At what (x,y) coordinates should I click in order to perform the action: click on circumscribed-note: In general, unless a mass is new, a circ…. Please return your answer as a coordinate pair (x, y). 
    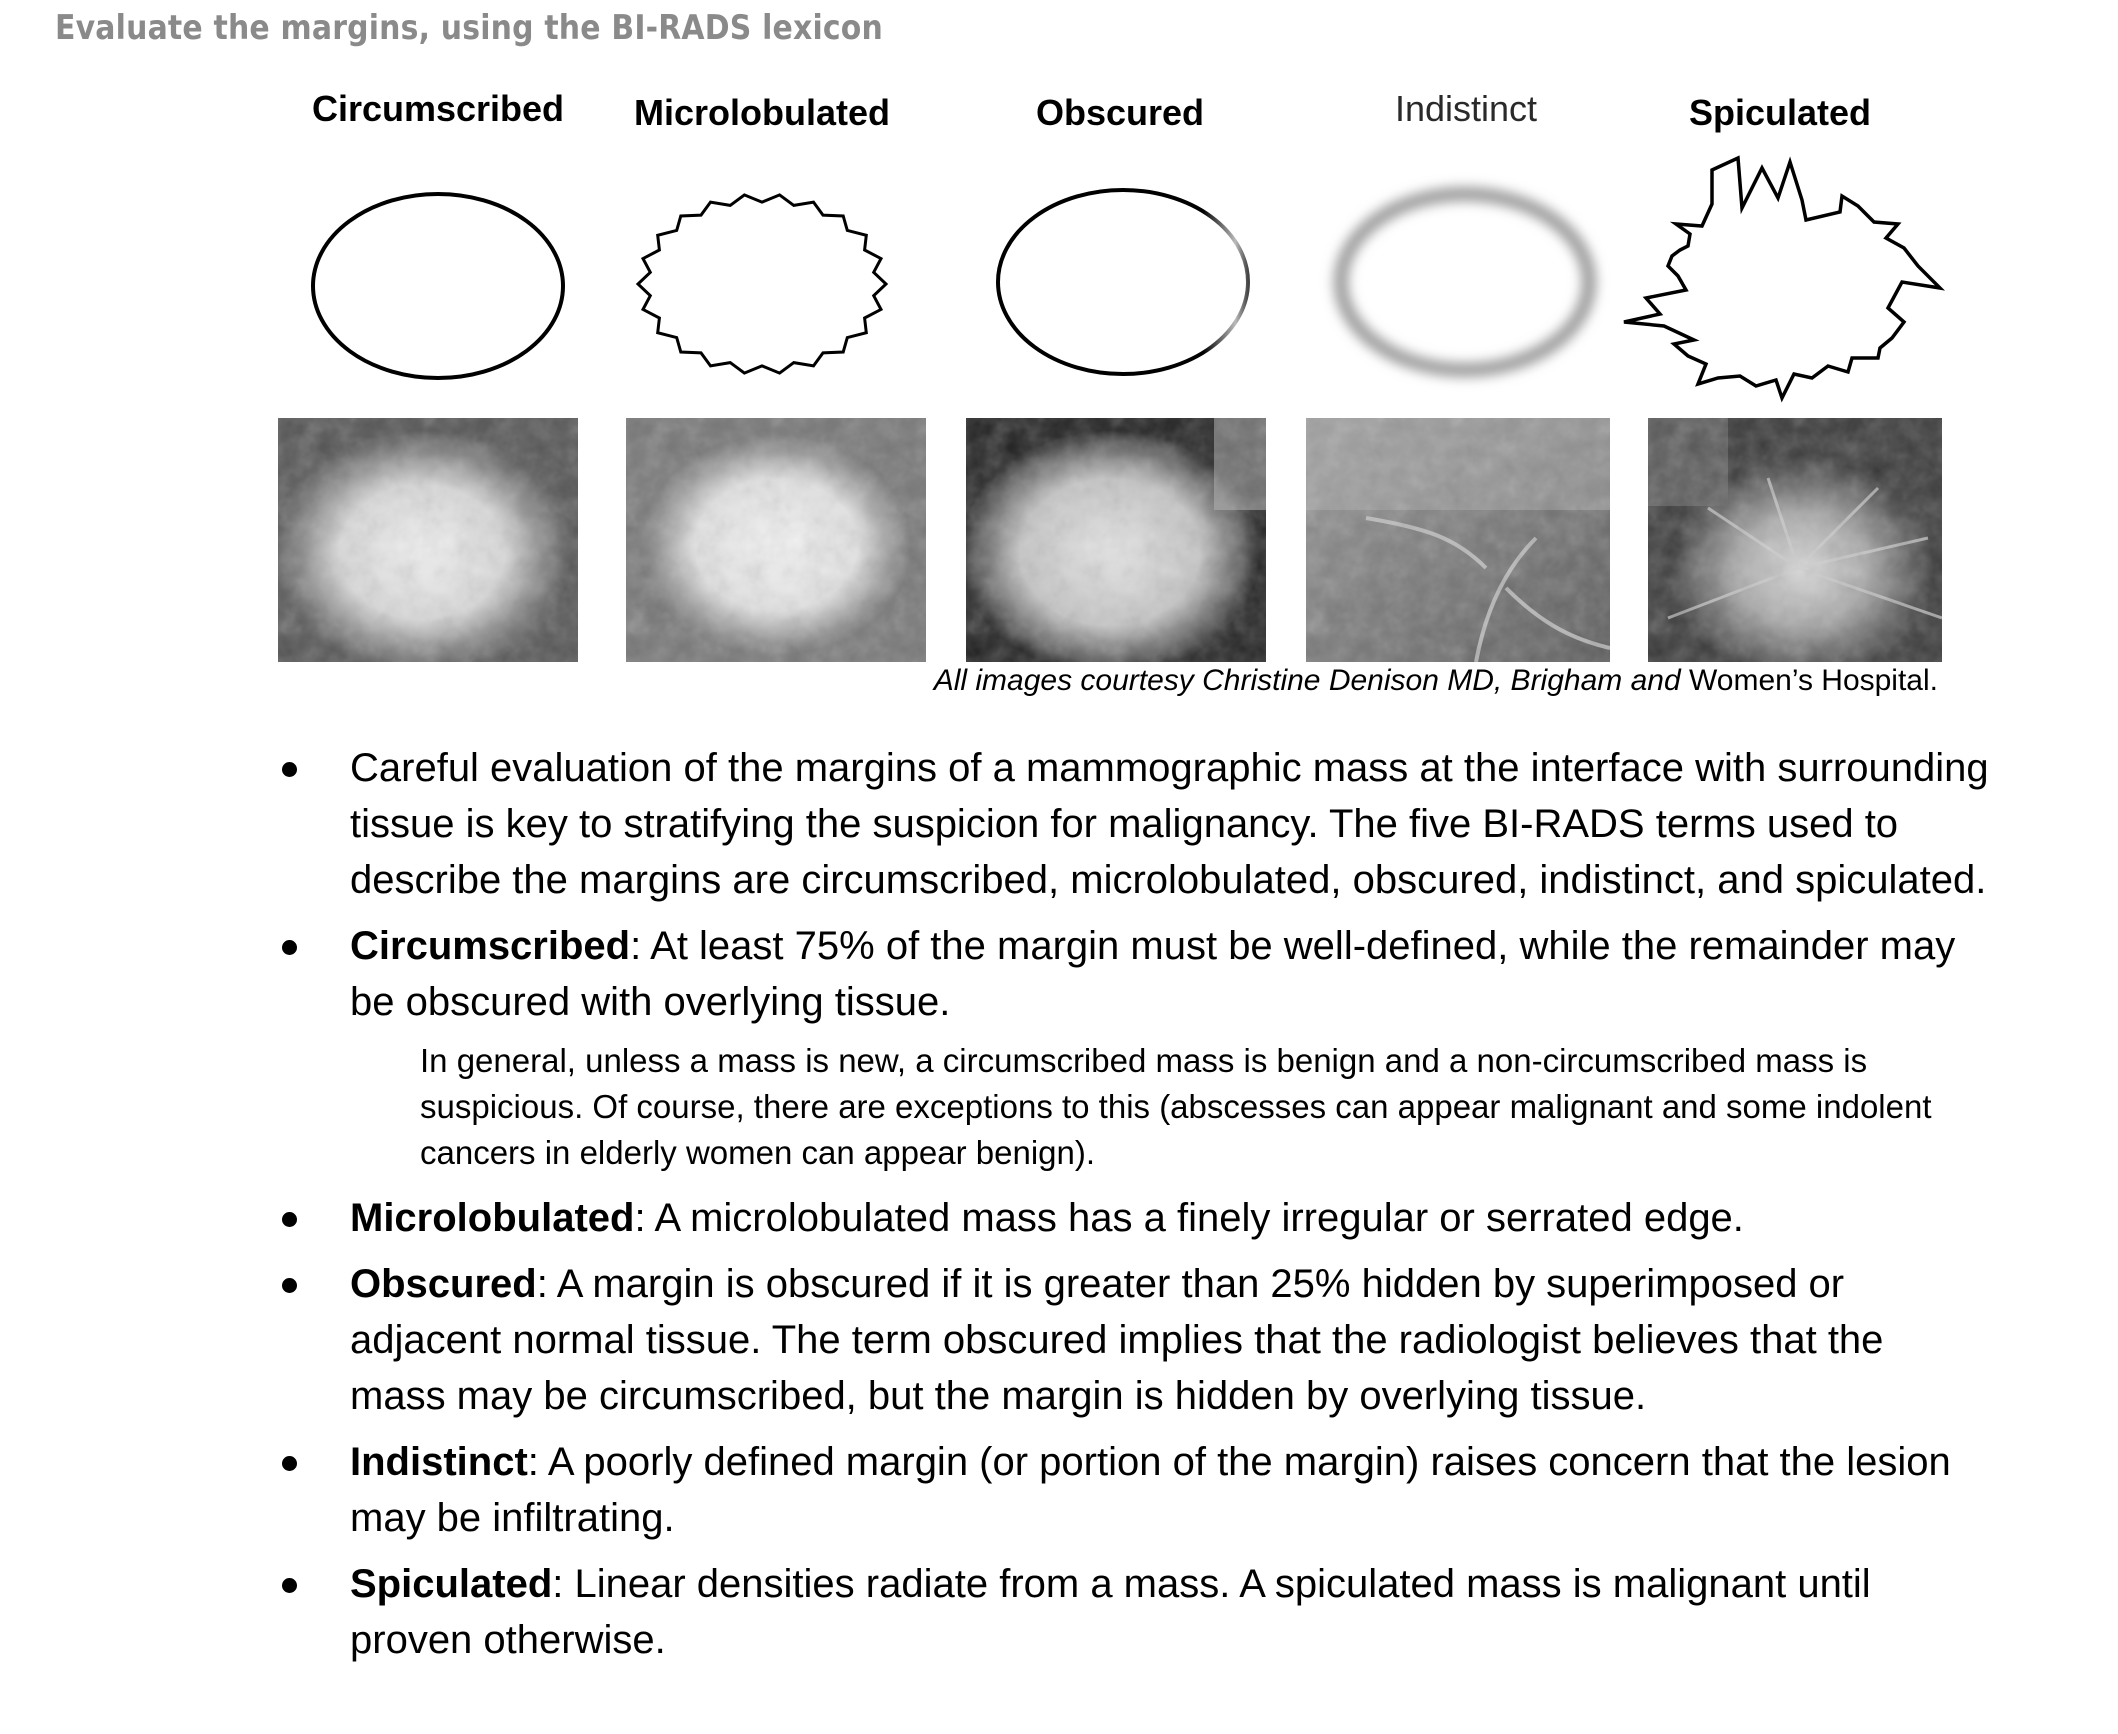
    Looking at the image, I should click on (1176, 1106).